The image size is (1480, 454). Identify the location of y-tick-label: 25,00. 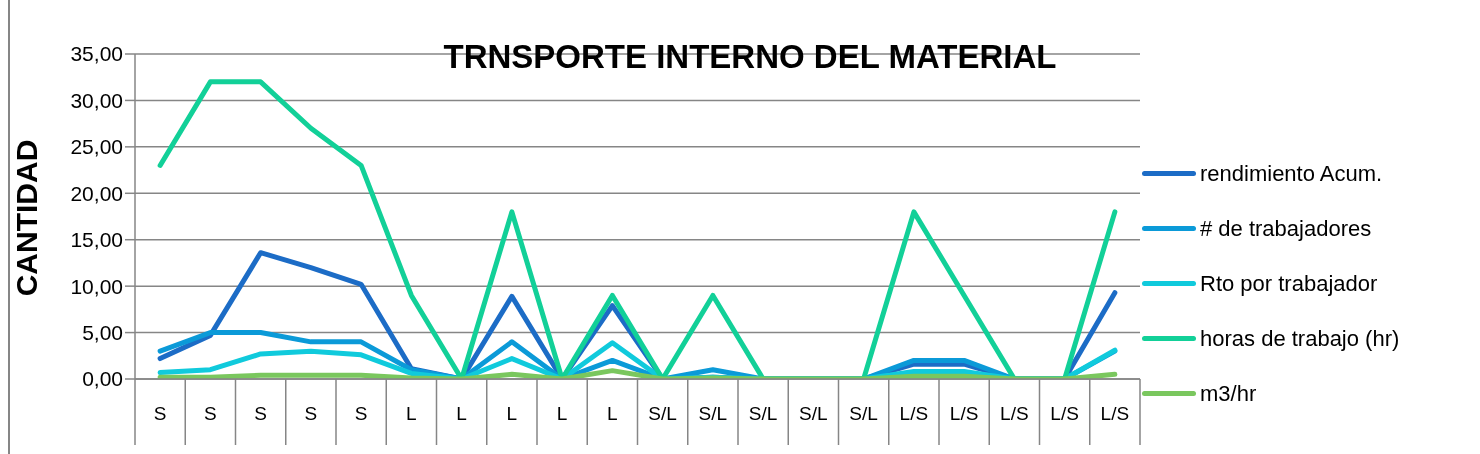
(96, 147).